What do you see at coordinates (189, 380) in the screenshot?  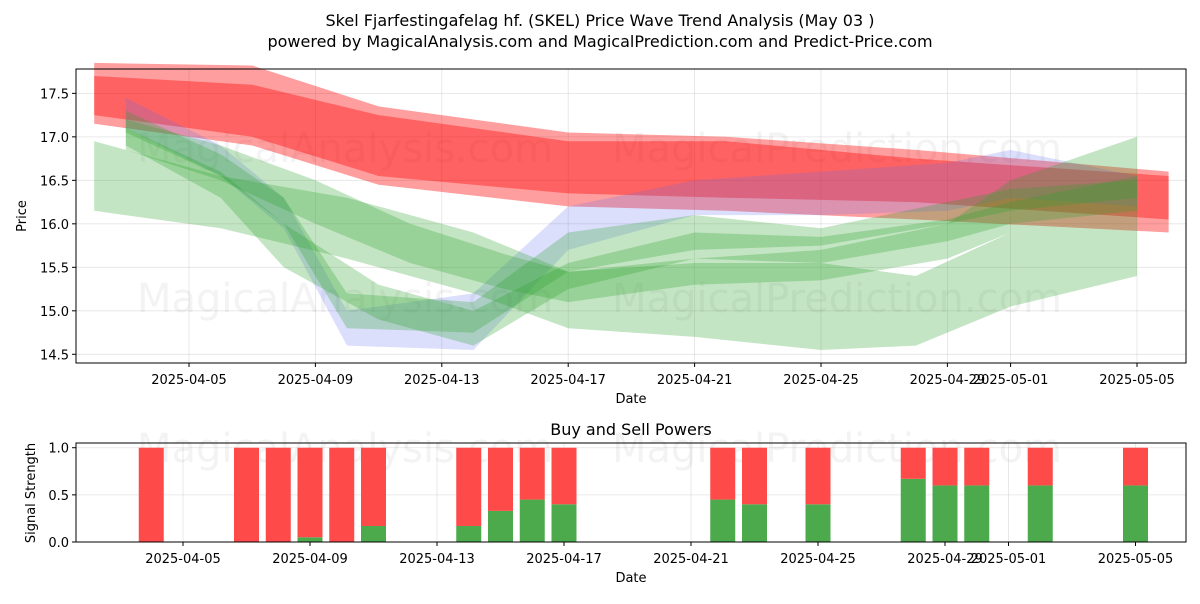 I see `price-x-tick-label: 2025-04-05` at bounding box center [189, 380].